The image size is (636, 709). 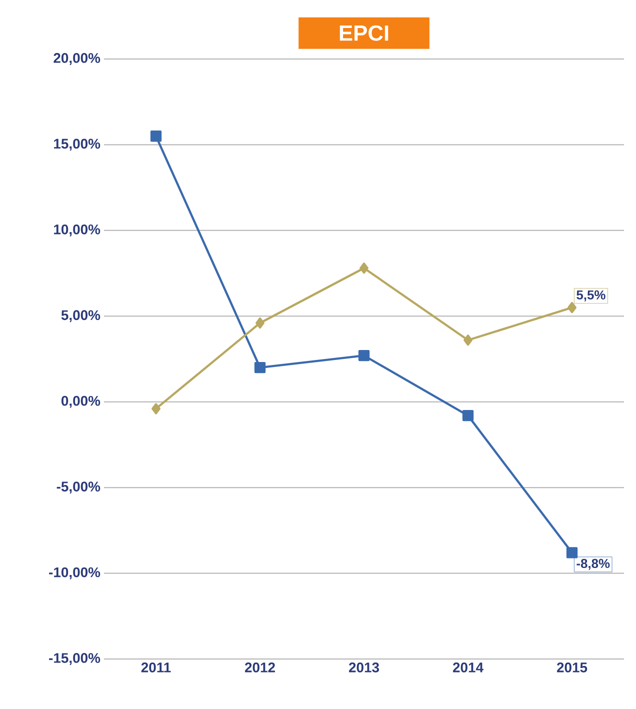 I want to click on x-tick-label: 2013, so click(x=364, y=667).